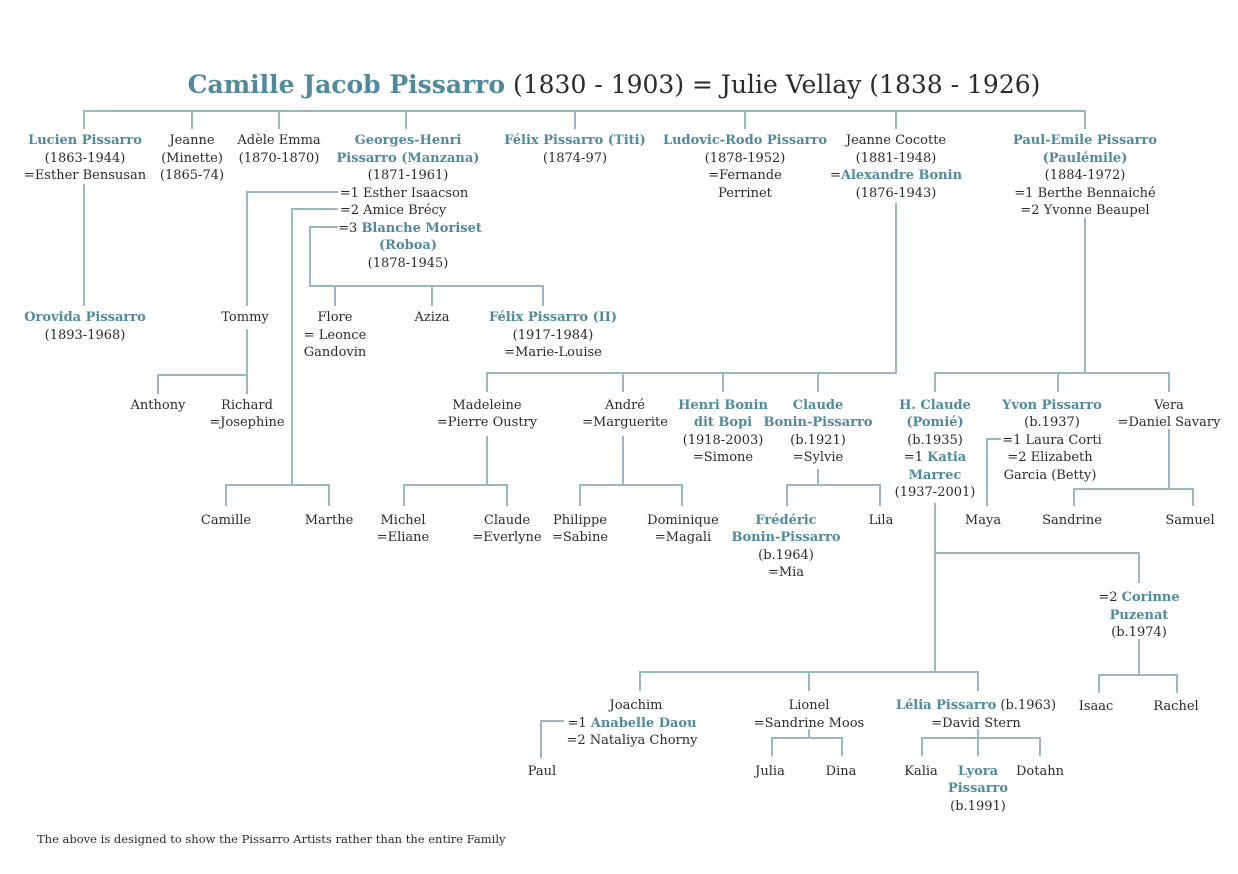 The height and width of the screenshot is (874, 1238). What do you see at coordinates (553, 317) in the screenshot?
I see `svg-text: Félix Pissarro (II)` at bounding box center [553, 317].